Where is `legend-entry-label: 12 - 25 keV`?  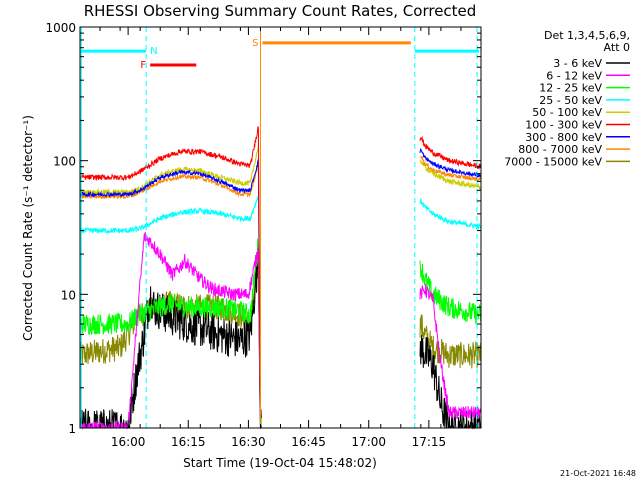 legend-entry-label: 12 - 25 keV is located at coordinates (570, 88).